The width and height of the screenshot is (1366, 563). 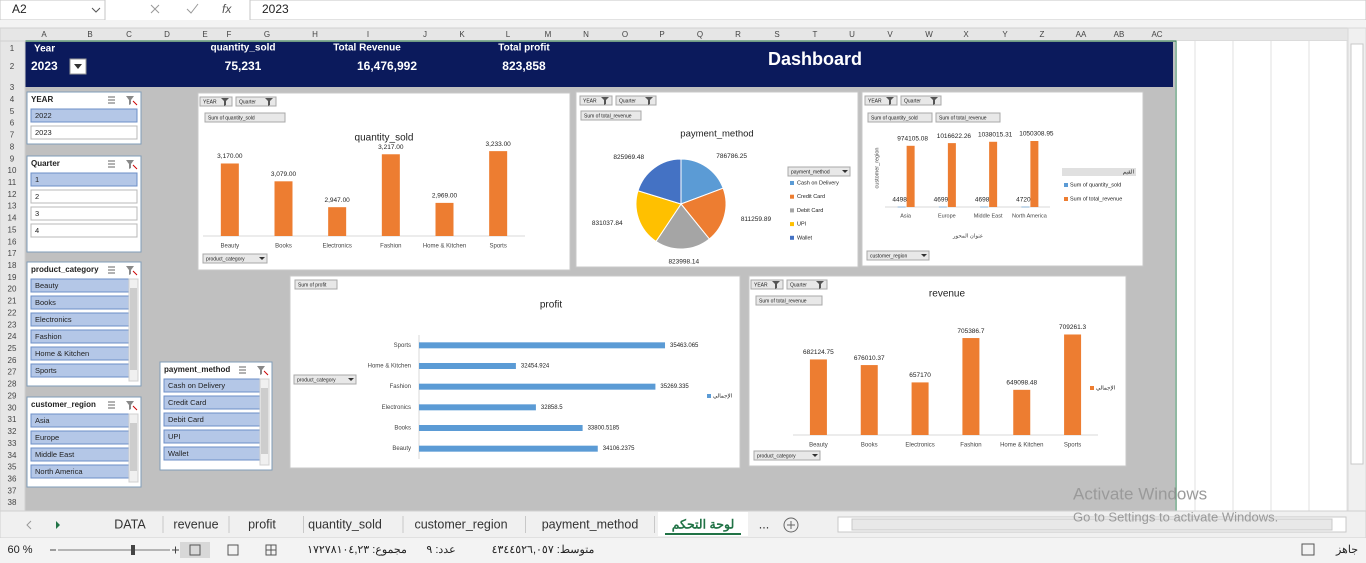 I want to click on bar, so click(x=477, y=407).